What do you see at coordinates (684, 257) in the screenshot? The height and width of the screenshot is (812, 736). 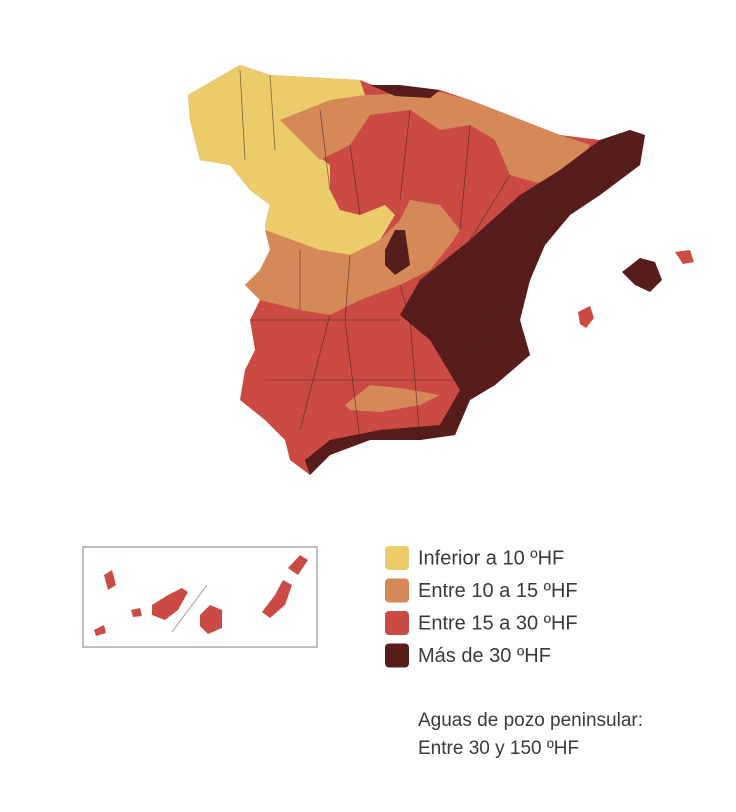 I see `island-menorca` at bounding box center [684, 257].